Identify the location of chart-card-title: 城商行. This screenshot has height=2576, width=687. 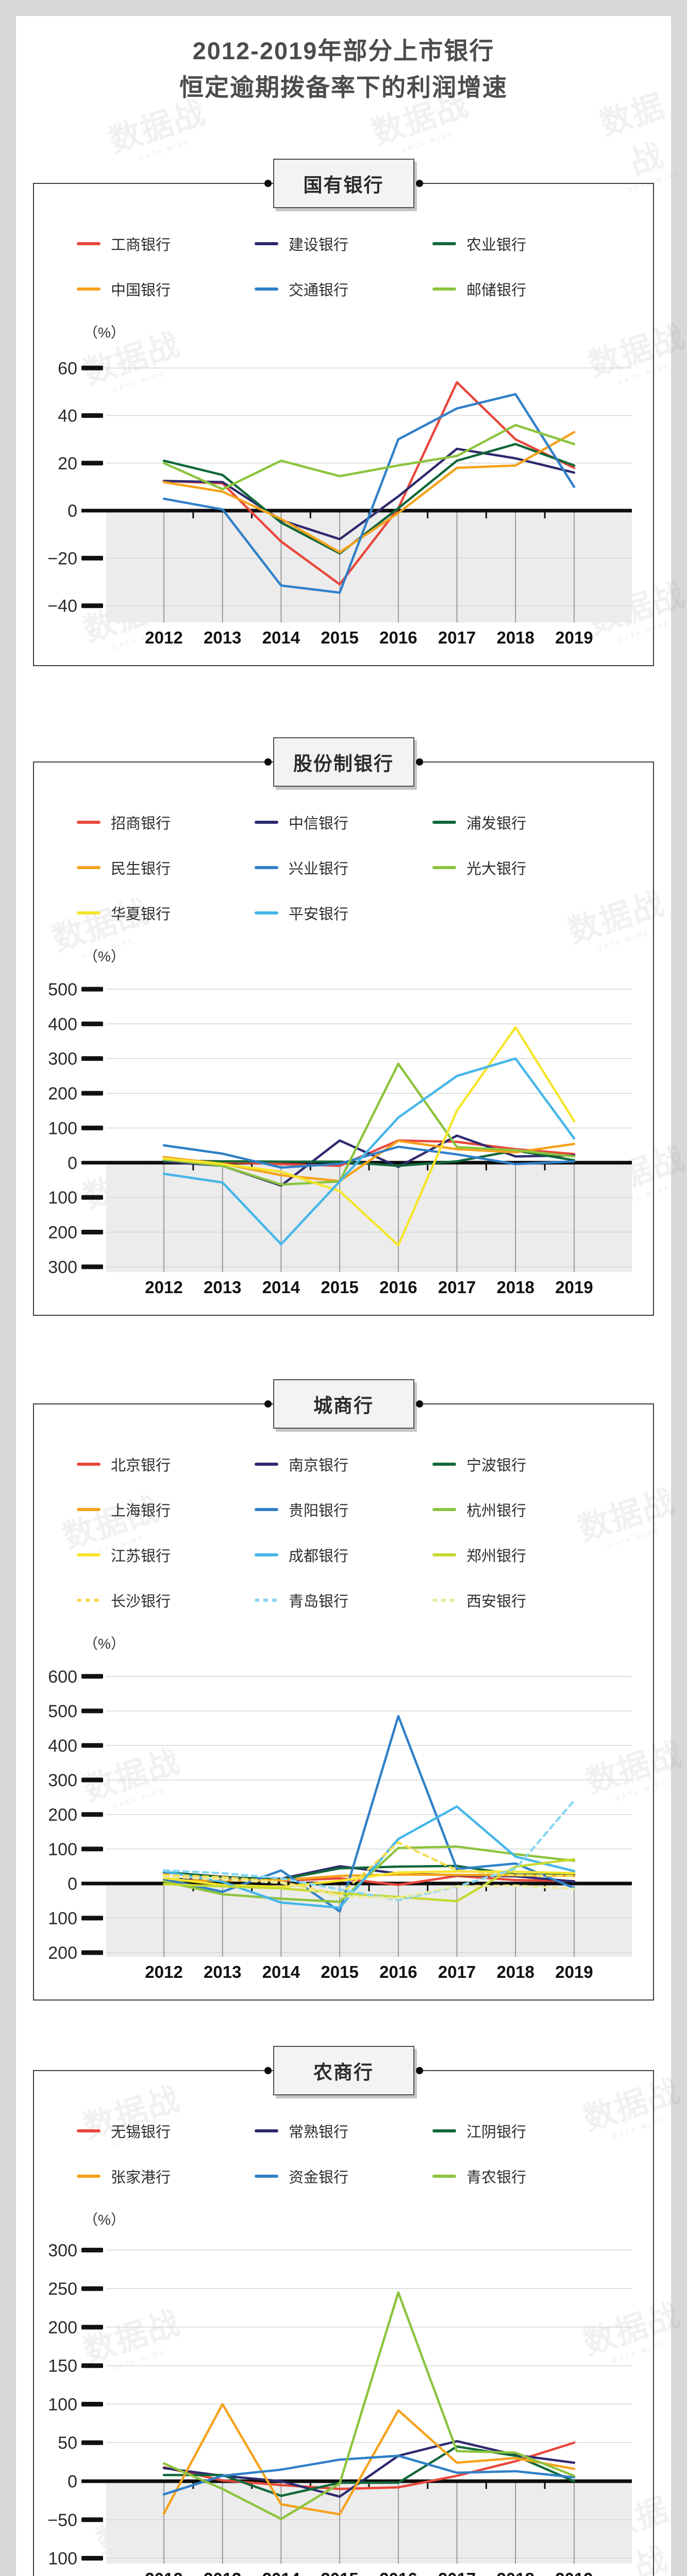
(343, 1404).